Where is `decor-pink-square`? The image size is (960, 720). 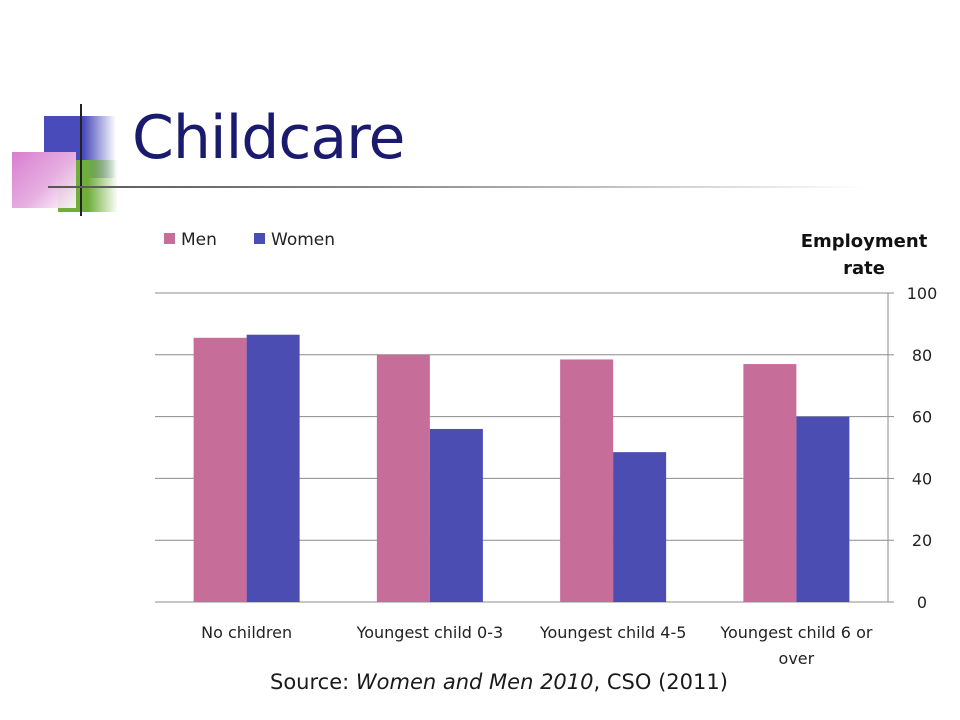 decor-pink-square is located at coordinates (44, 180).